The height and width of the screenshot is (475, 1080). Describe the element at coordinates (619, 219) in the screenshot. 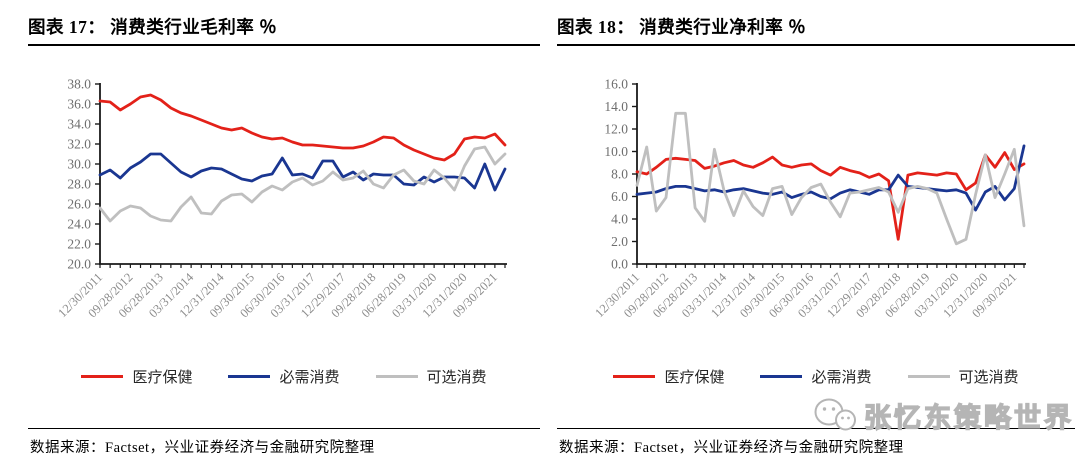

I see `svg-text: 4.0` at that location.